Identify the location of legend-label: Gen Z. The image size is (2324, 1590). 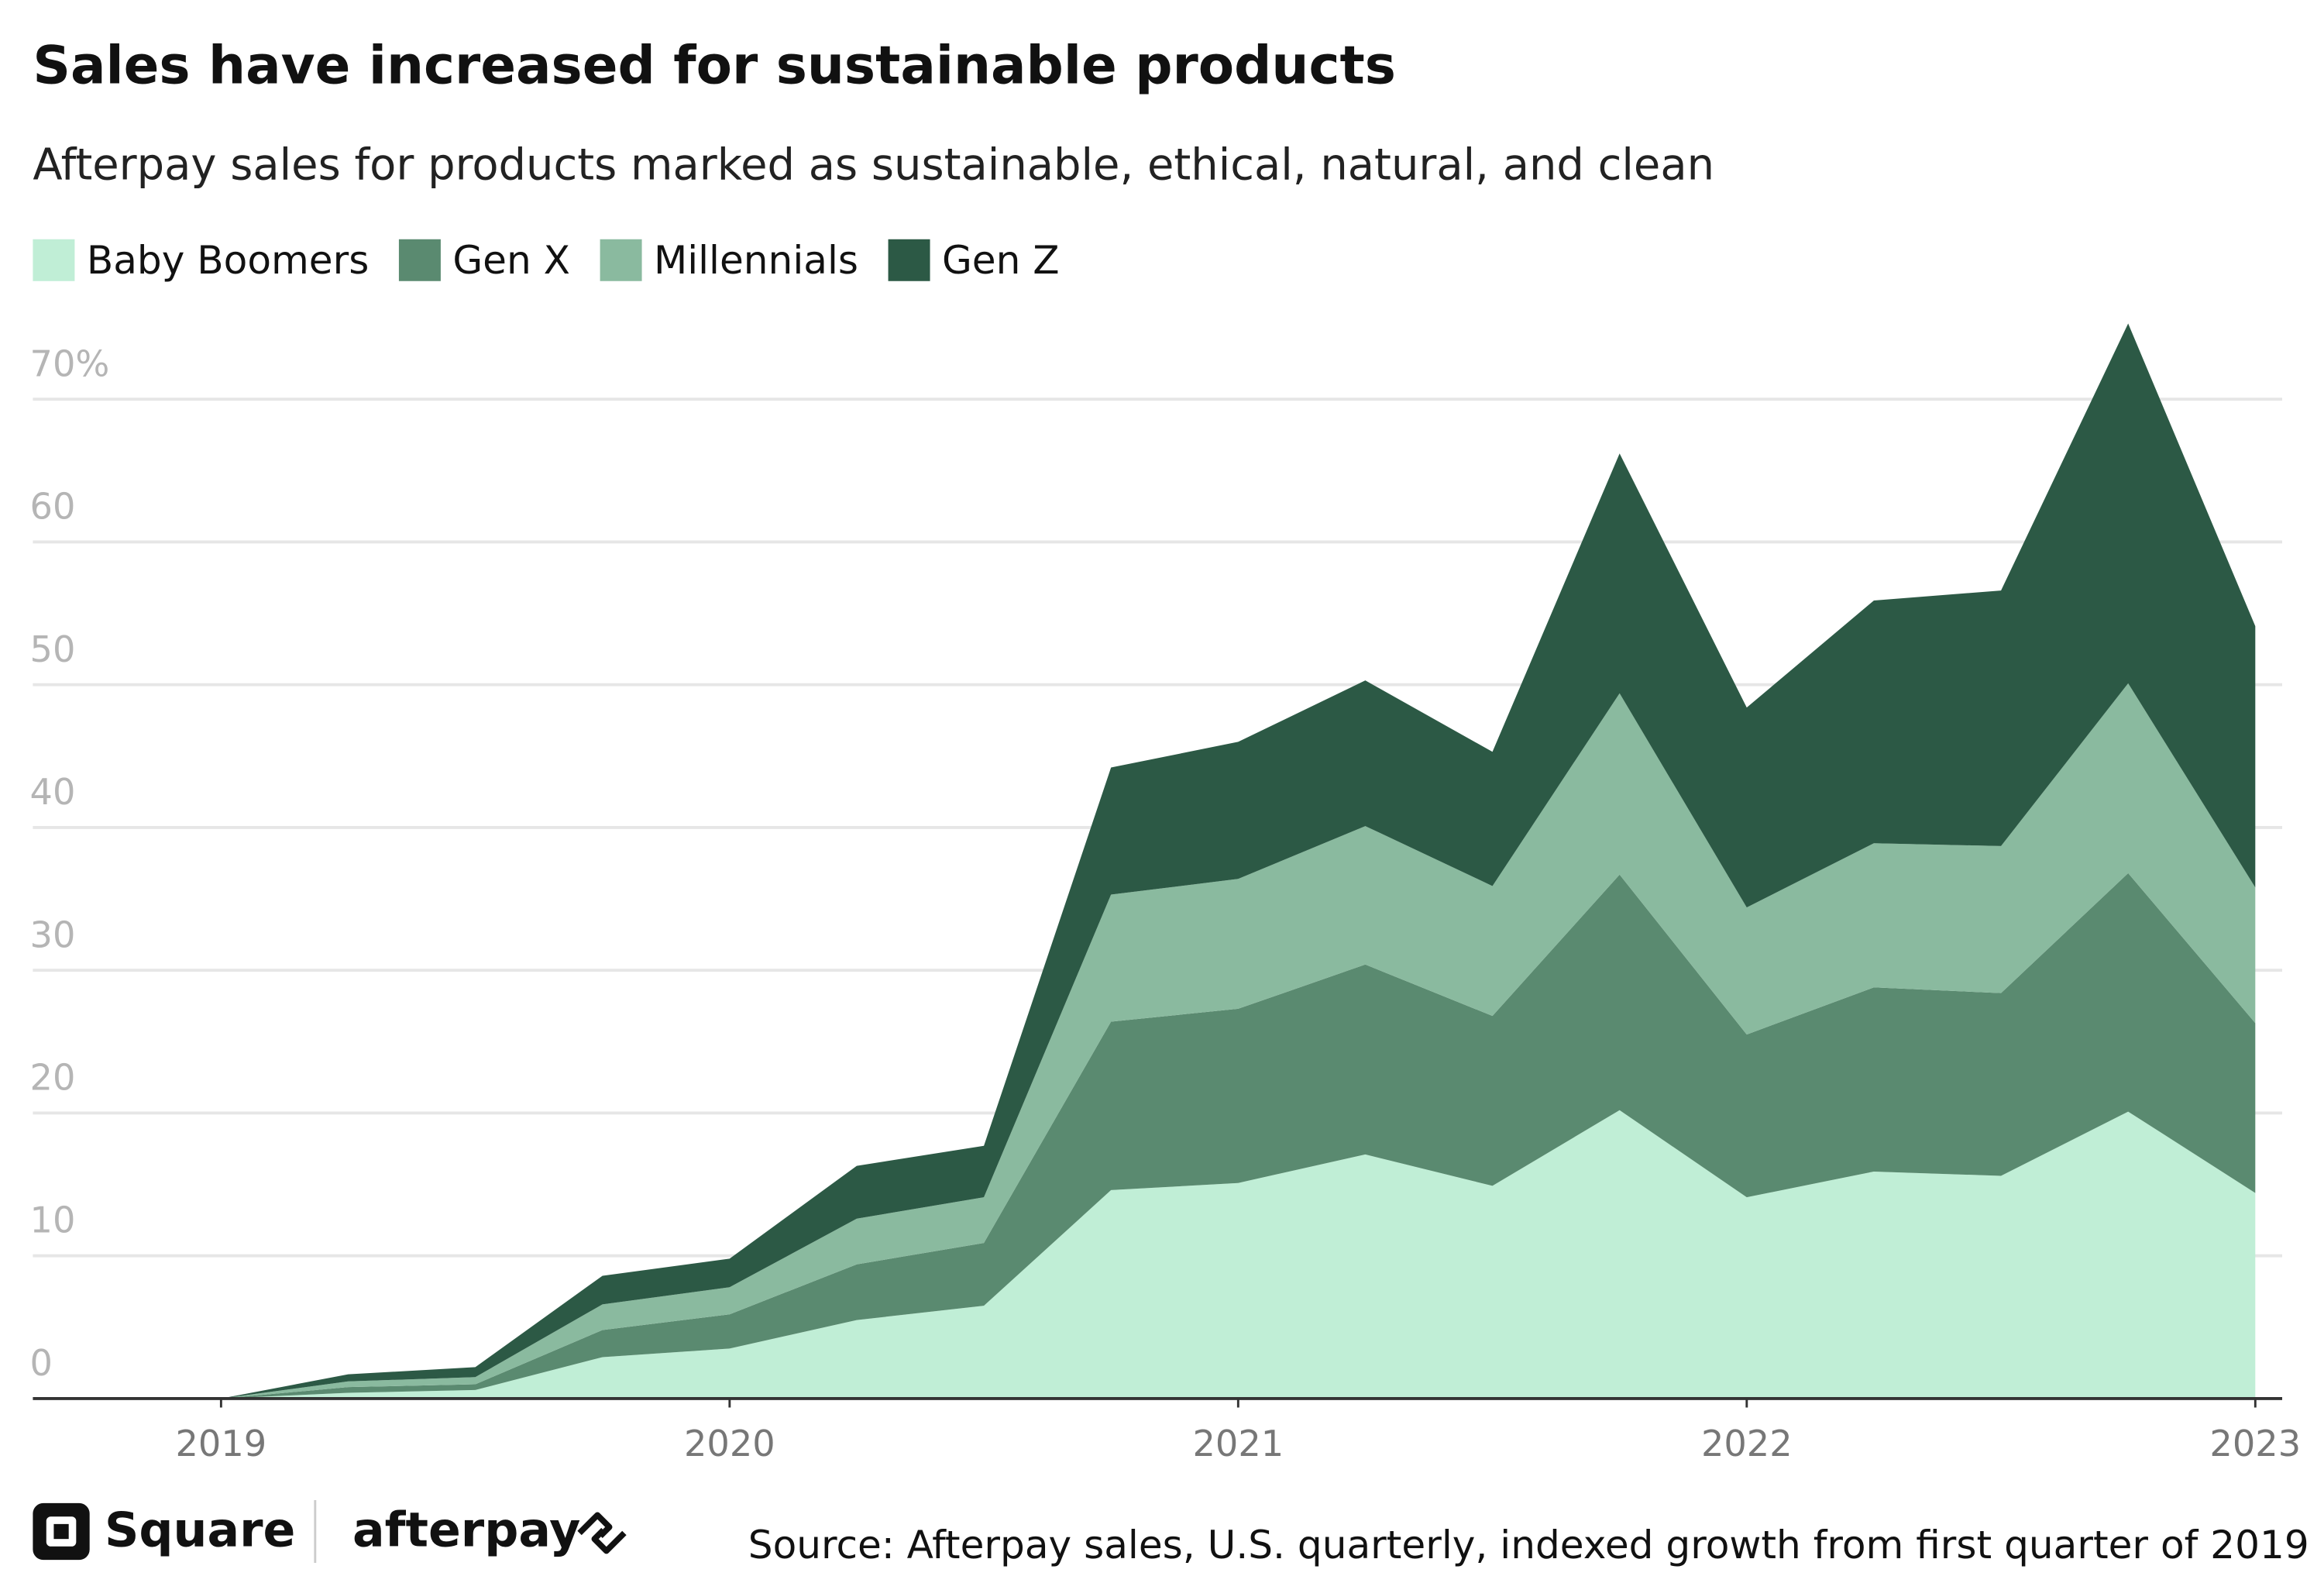
(1001, 260).